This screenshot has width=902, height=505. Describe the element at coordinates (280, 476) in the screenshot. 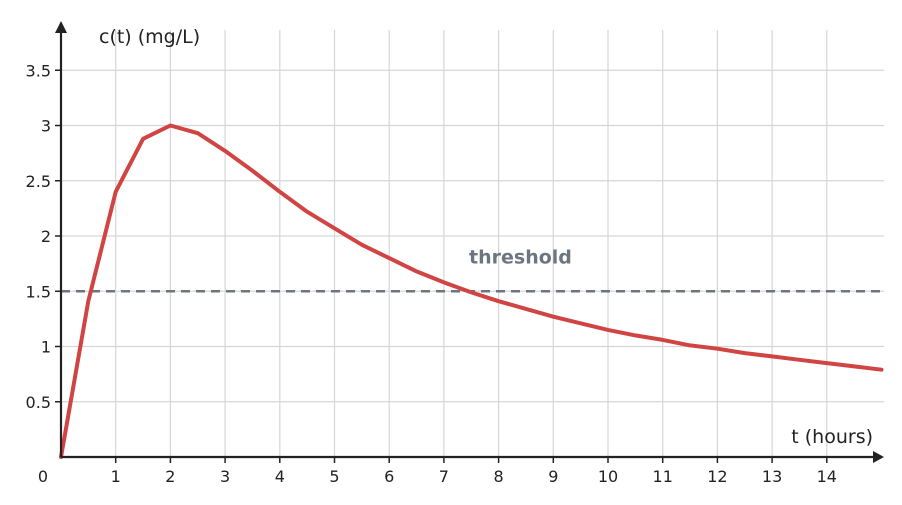

I see `x-tick-label: 4` at that location.